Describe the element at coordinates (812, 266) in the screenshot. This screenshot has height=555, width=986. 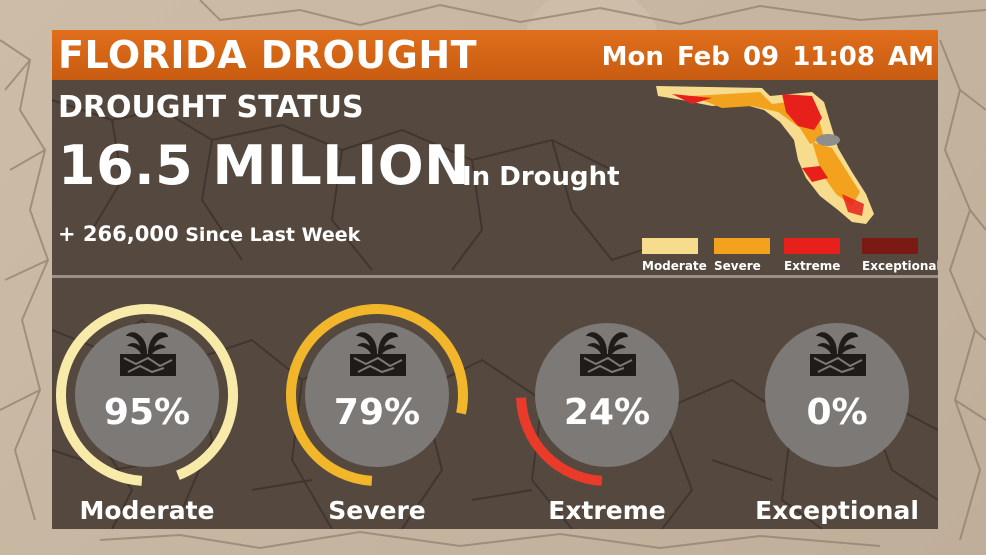
I see `legend-label: Extreme` at that location.